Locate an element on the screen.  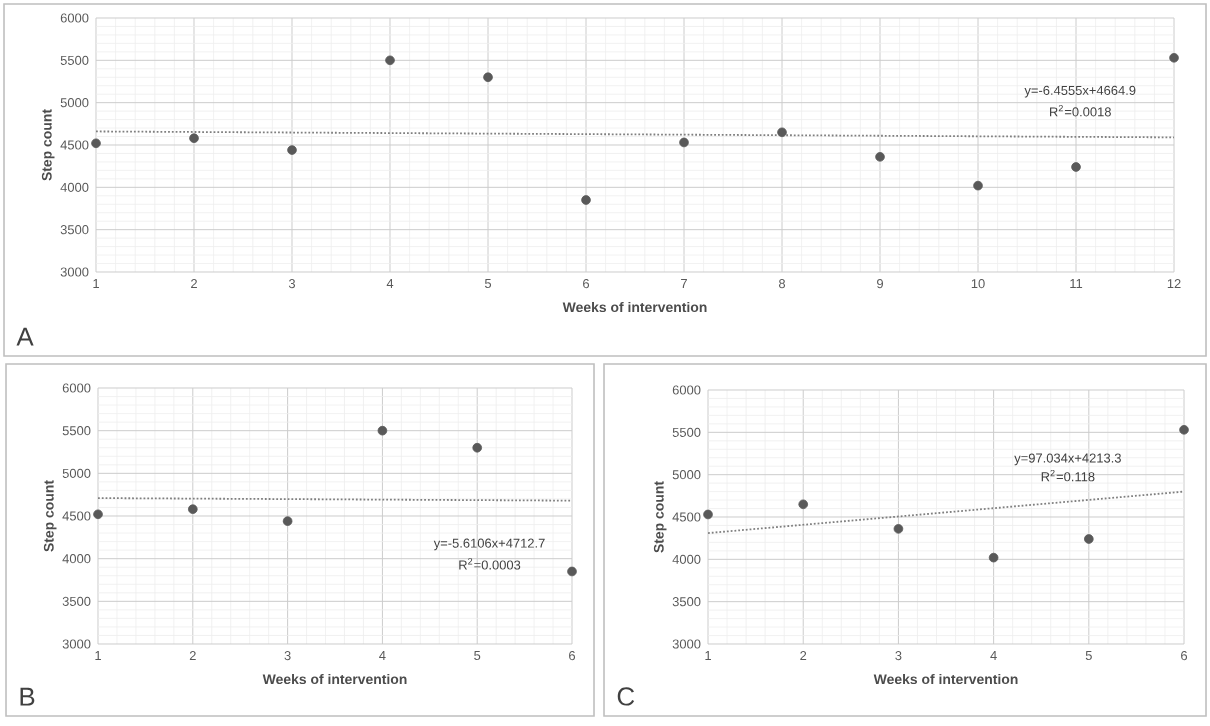
text: C is located at coordinates (626, 696).